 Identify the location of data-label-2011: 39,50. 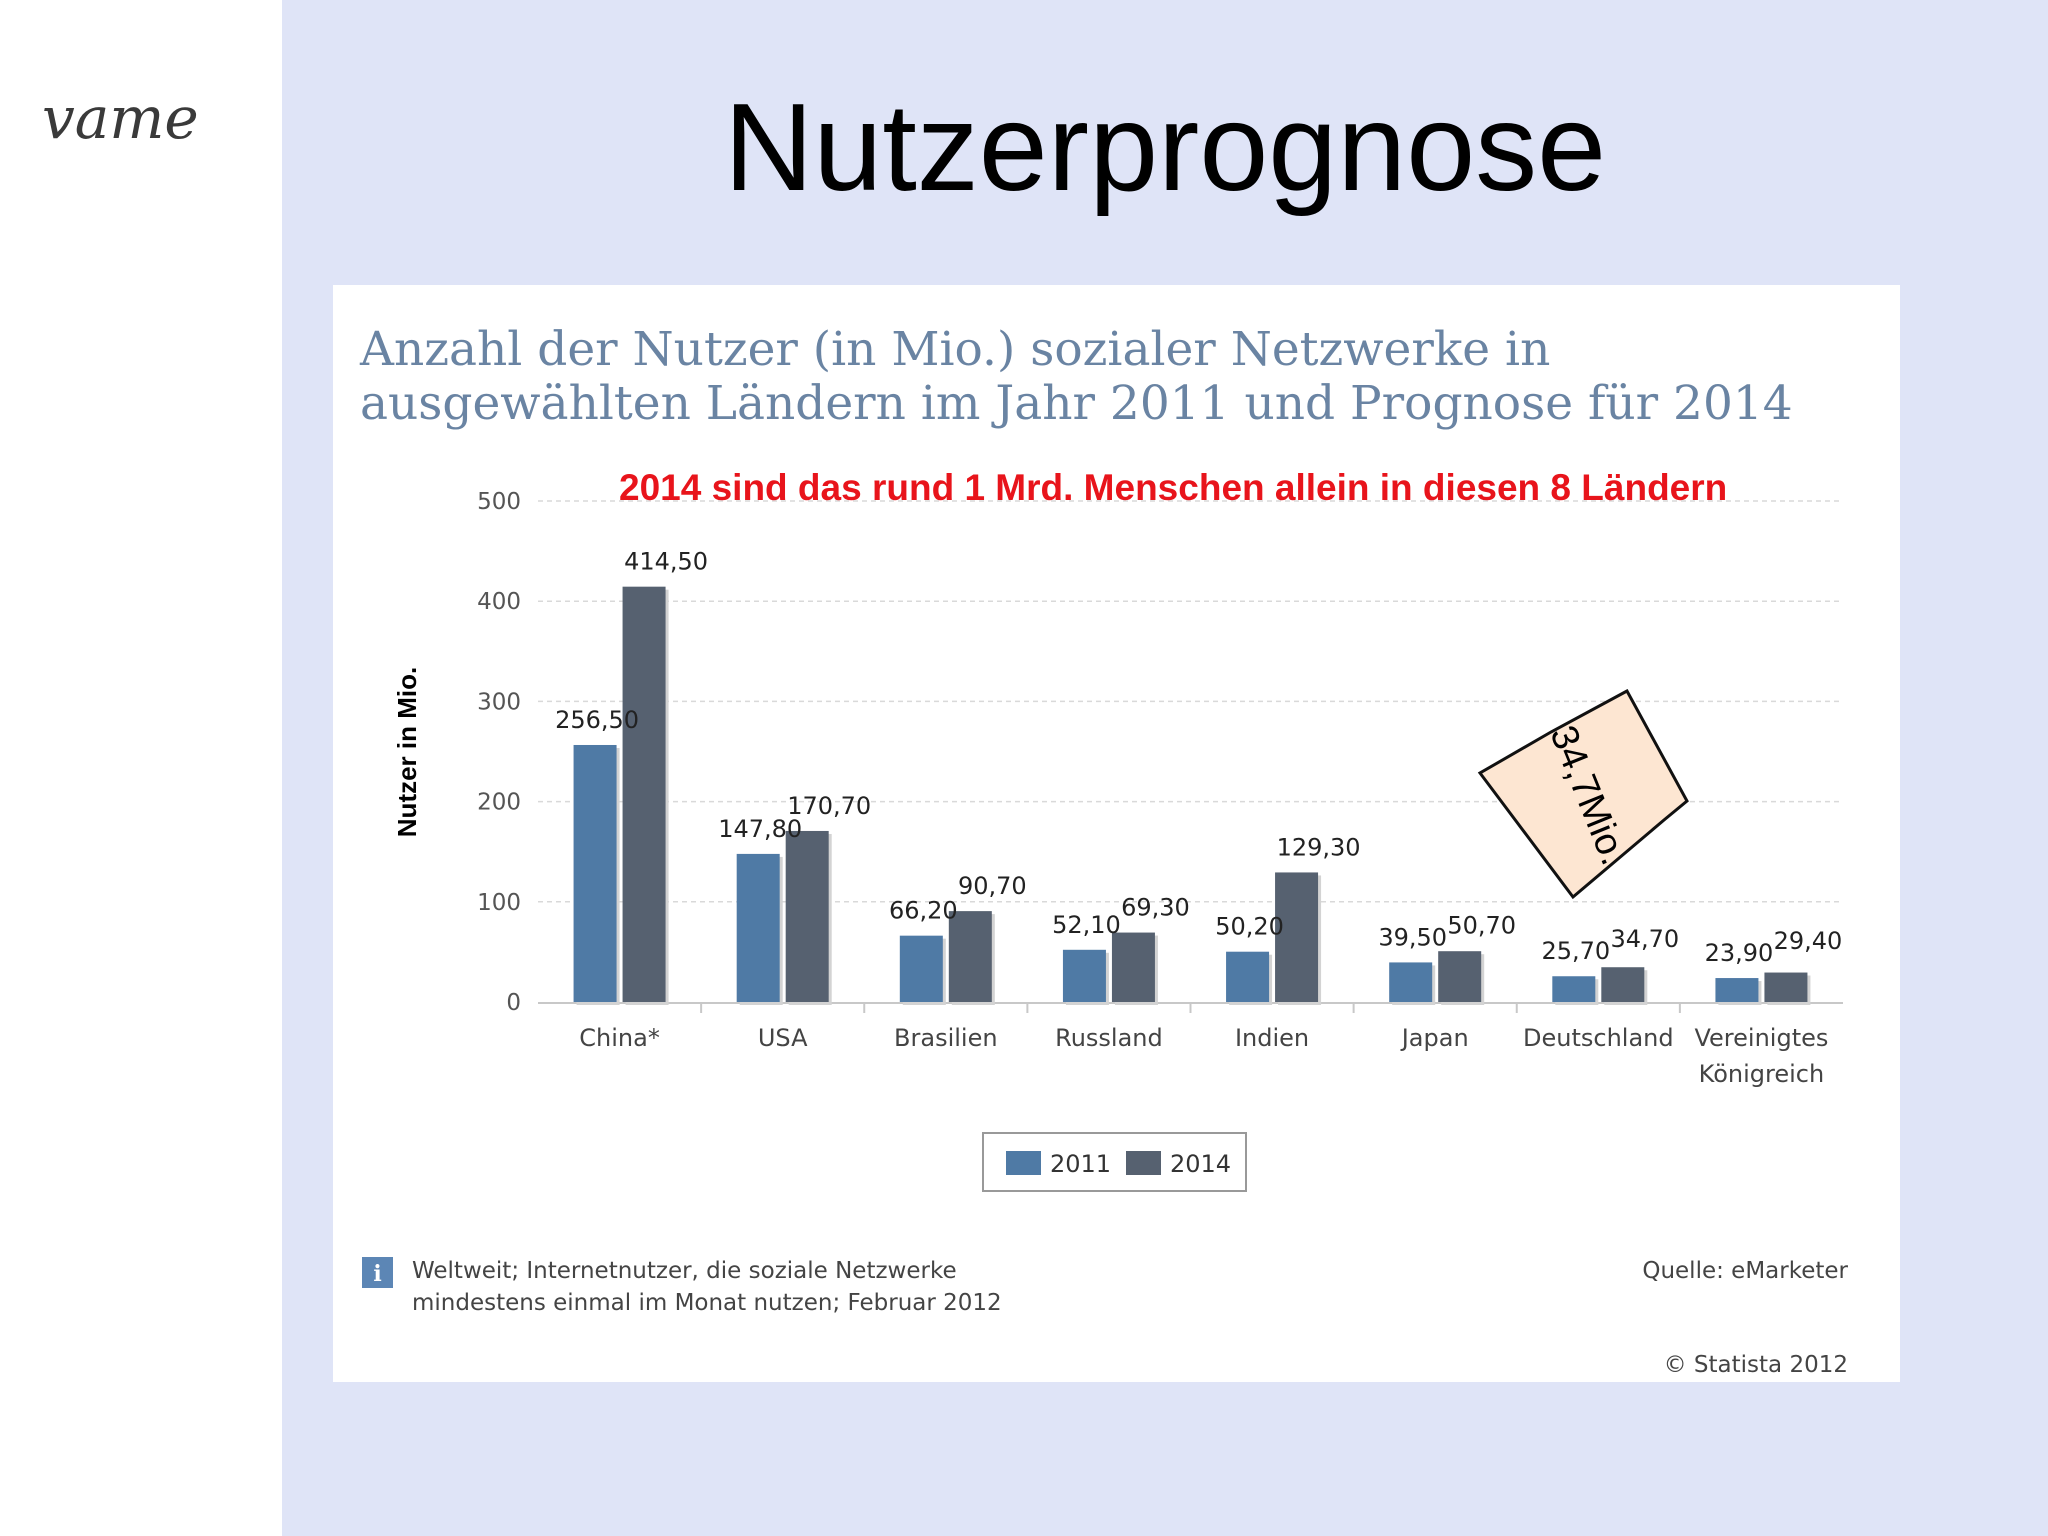
(1412, 937).